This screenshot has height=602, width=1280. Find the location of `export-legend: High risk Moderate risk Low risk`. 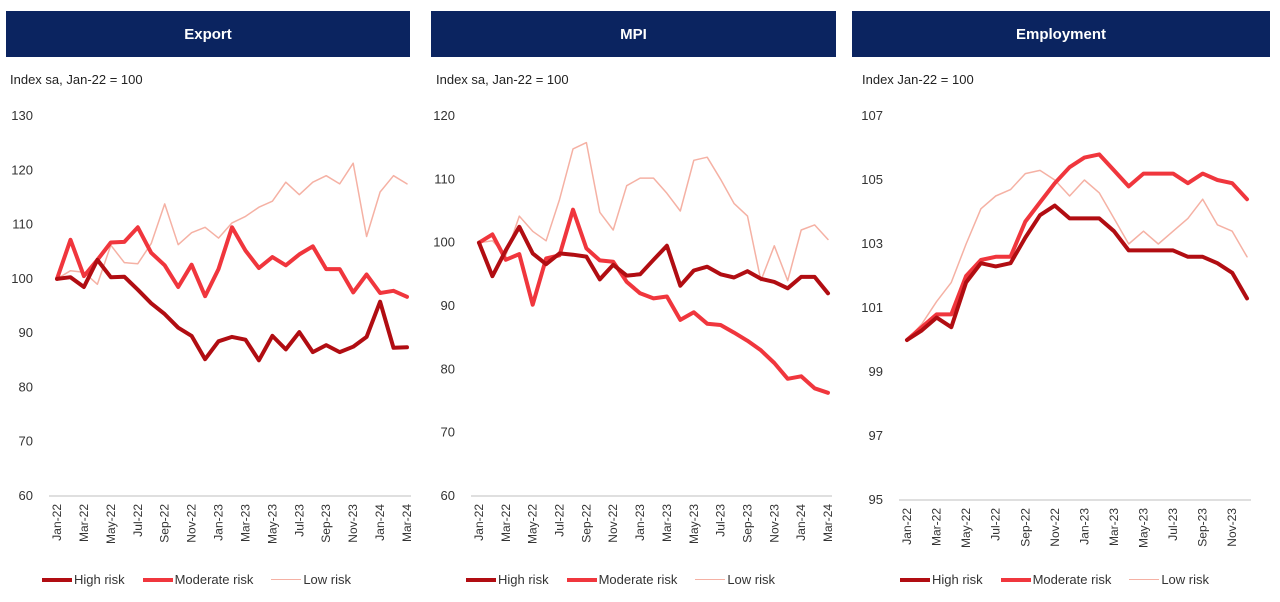

export-legend: High risk Moderate risk Low risk is located at coordinates (205, 579).